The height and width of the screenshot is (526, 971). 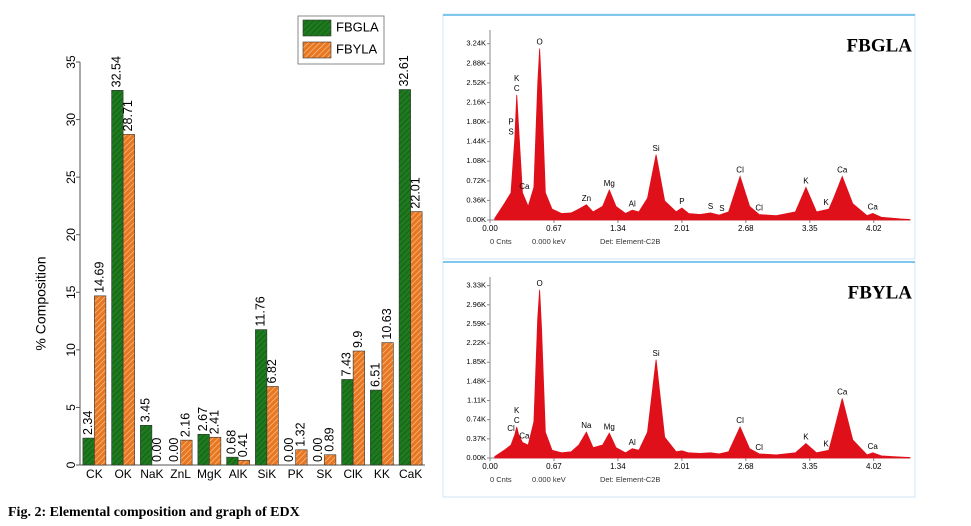 What do you see at coordinates (476, 101) in the screenshot?
I see `y-tick-label: 2.16K` at bounding box center [476, 101].